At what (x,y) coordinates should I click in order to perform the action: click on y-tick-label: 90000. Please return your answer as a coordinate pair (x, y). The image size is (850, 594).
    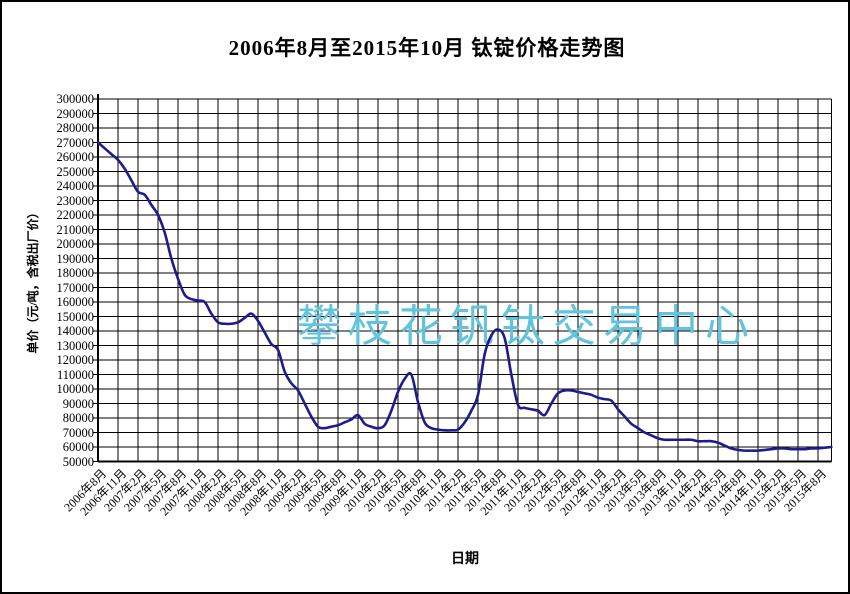
    Looking at the image, I should click on (78, 403).